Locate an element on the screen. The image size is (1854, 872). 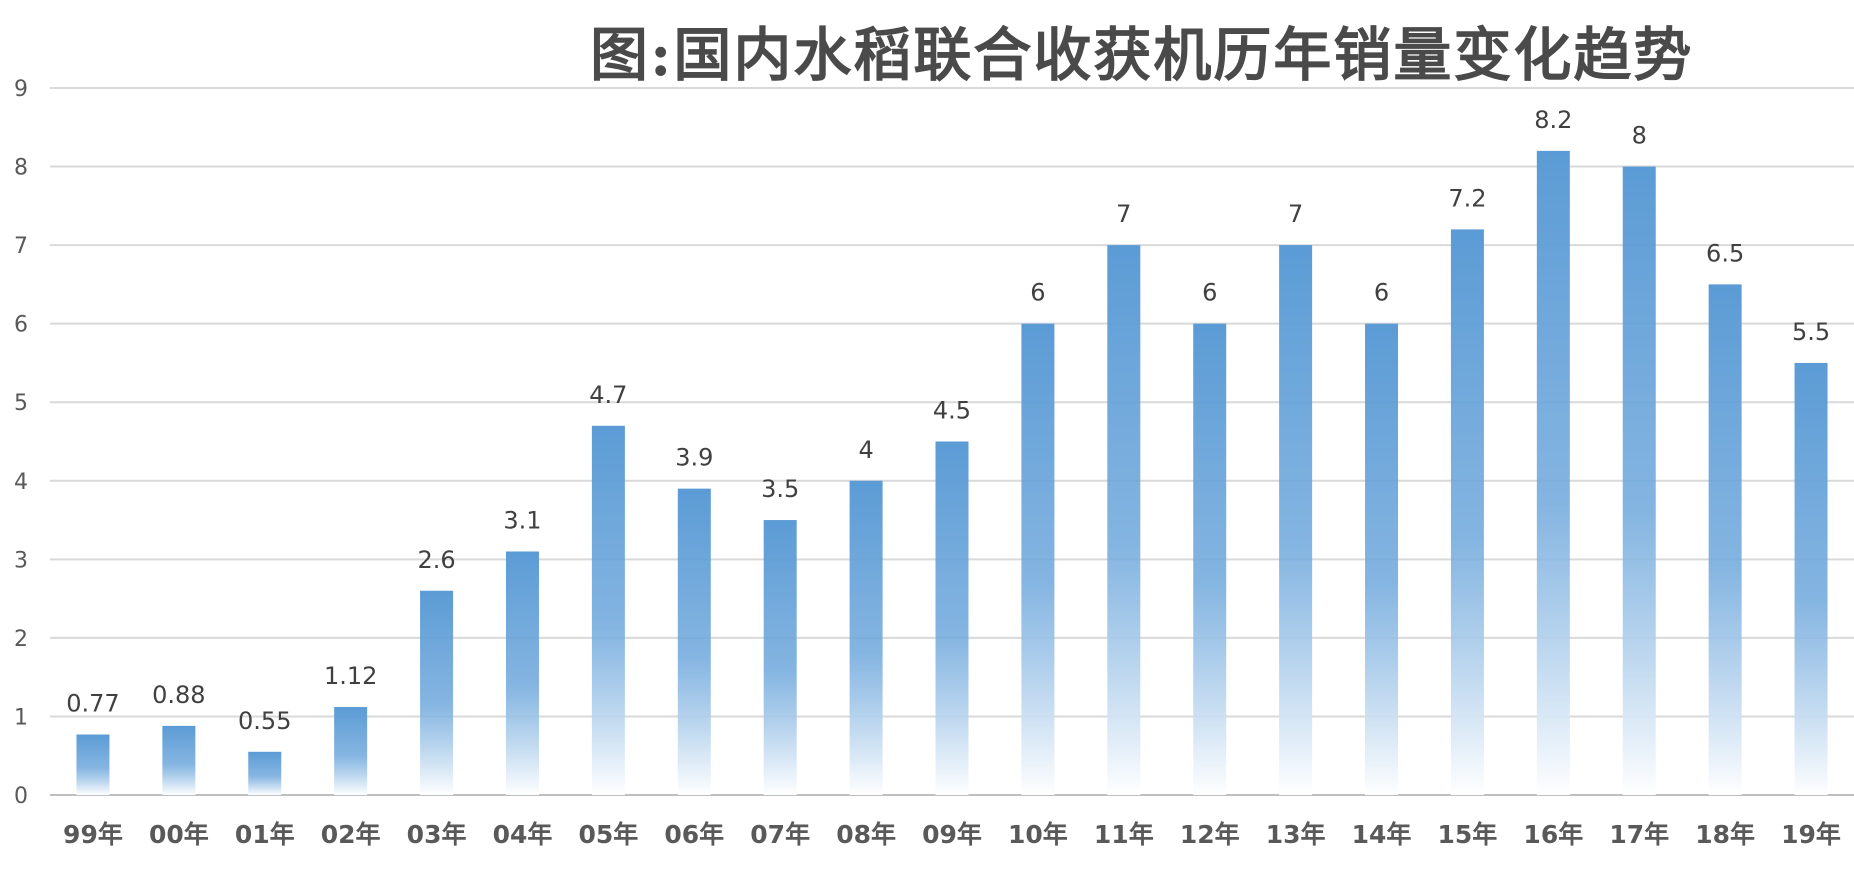
data-label: 6.5 is located at coordinates (1725, 253).